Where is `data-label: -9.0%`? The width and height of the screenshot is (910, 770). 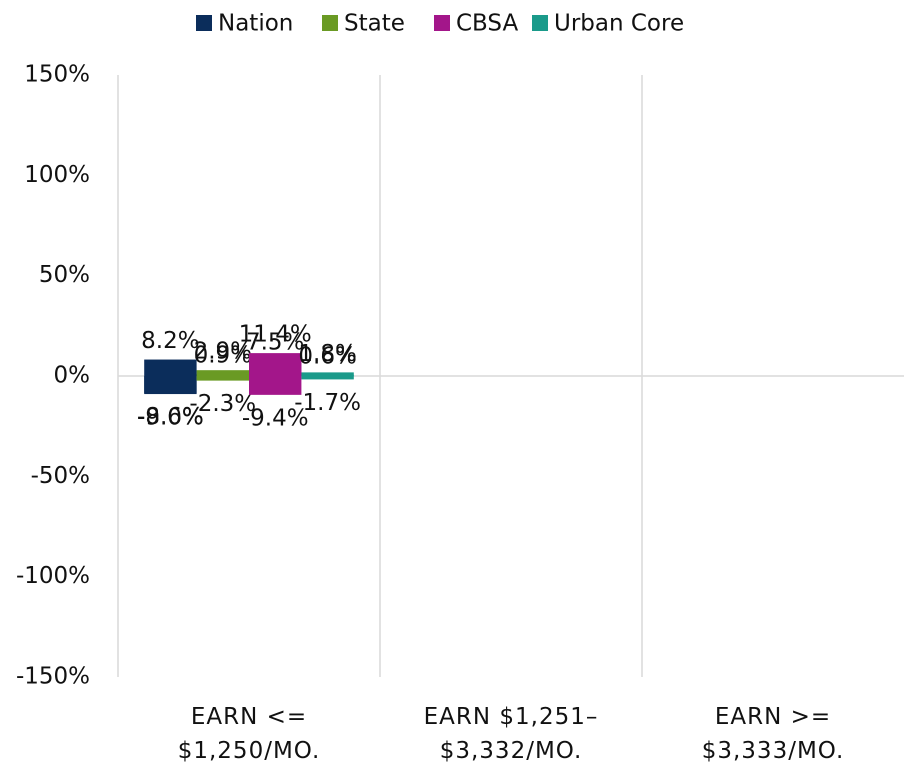
data-label: -9.0% is located at coordinates (170, 418).